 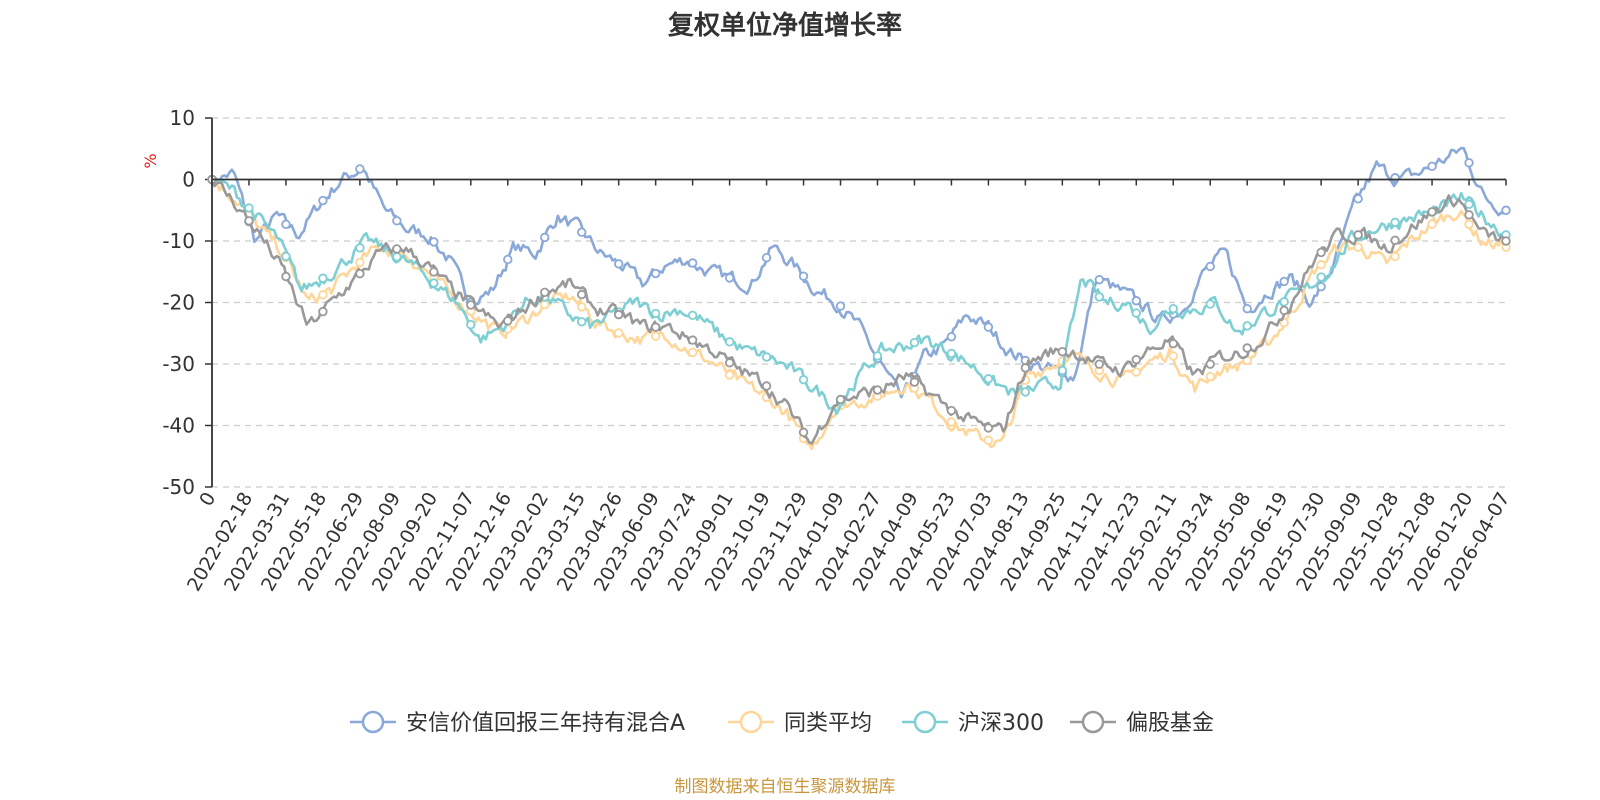 I want to click on legend-item: 偏股基金, so click(x=1142, y=723).